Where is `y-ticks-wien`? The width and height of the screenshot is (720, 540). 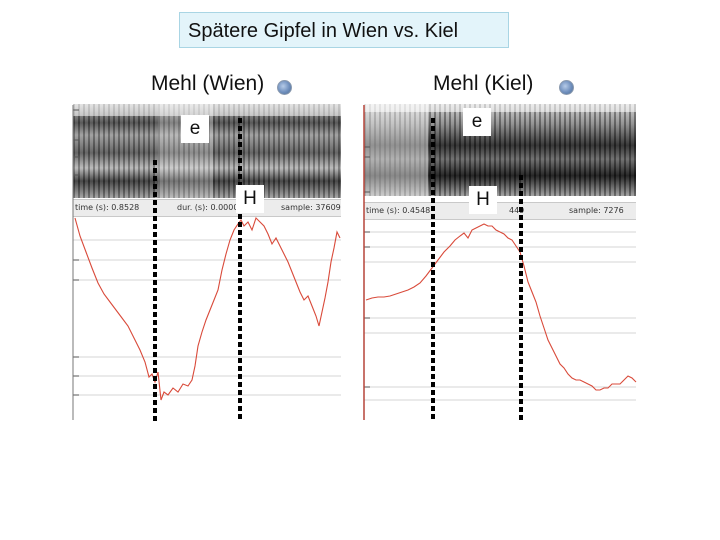 y-ticks-wien is located at coordinates (76, 252).